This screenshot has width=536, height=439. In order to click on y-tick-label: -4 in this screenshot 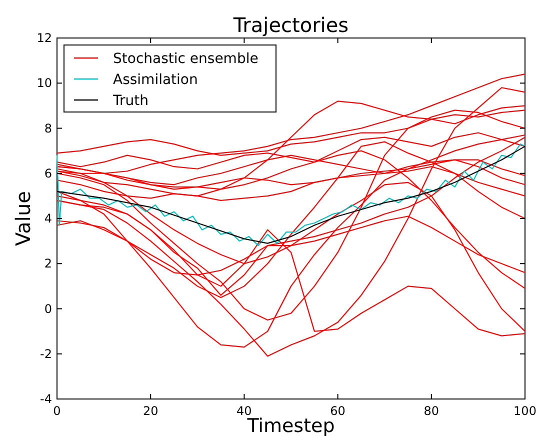, I will do `click(46, 399)`.